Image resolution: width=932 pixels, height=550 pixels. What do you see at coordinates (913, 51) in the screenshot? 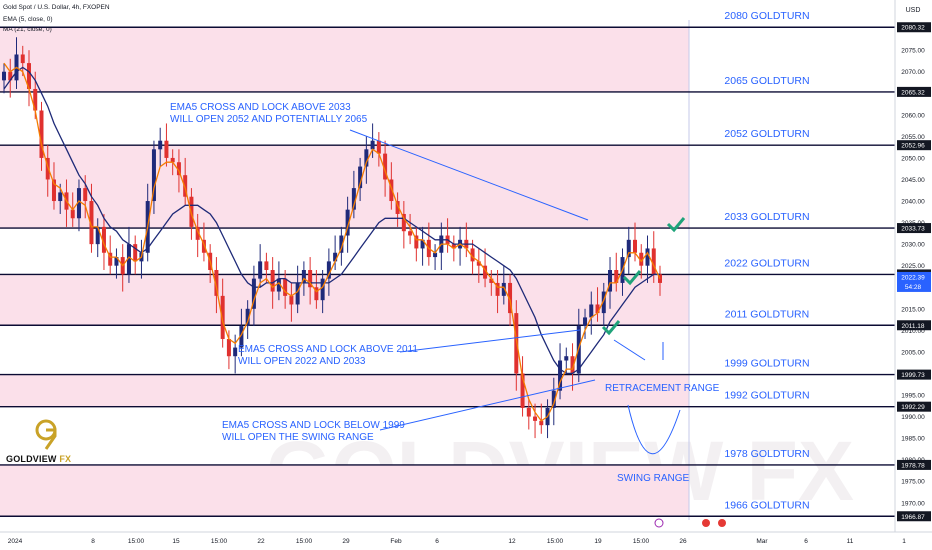
I see `y-tick-label: 2075.00` at bounding box center [913, 51].